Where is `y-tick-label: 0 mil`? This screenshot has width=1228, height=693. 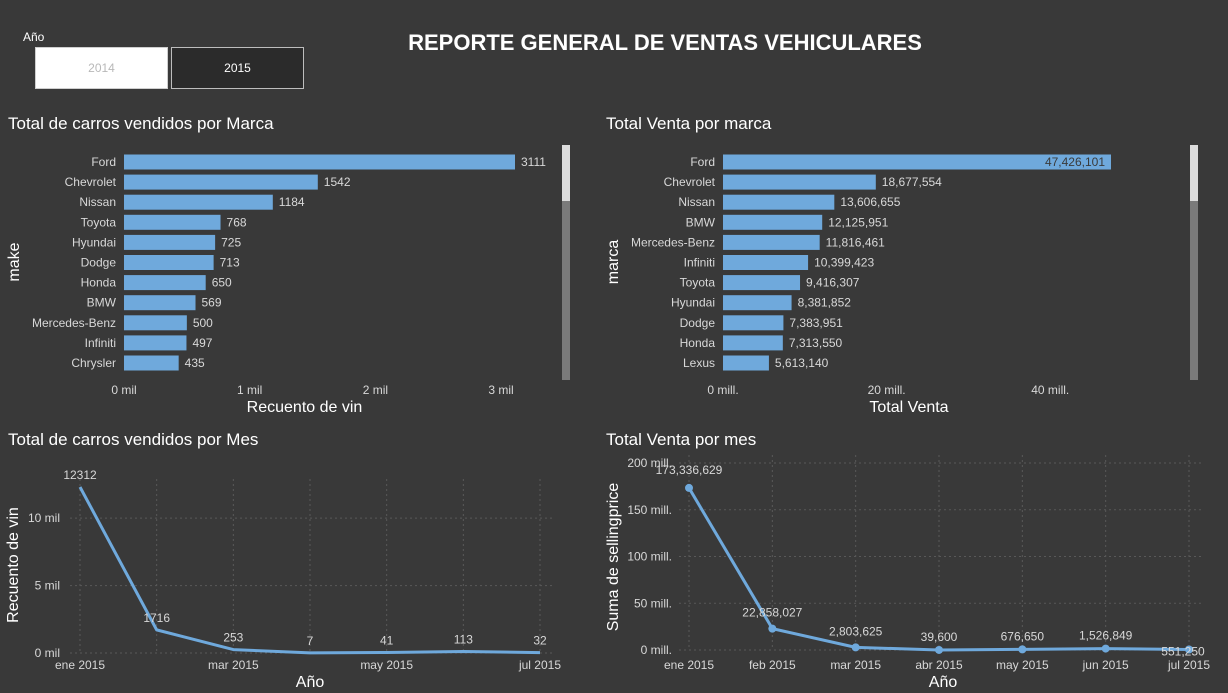 y-tick-label: 0 mil is located at coordinates (47, 653).